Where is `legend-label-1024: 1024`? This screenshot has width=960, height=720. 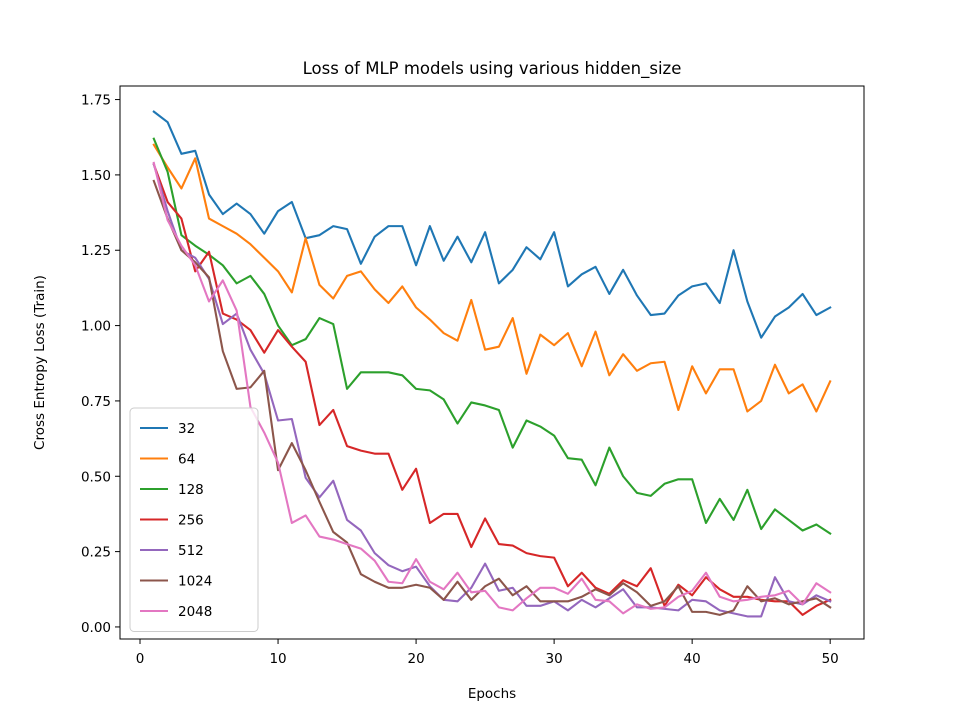
legend-label-1024: 1024 is located at coordinates (195, 582).